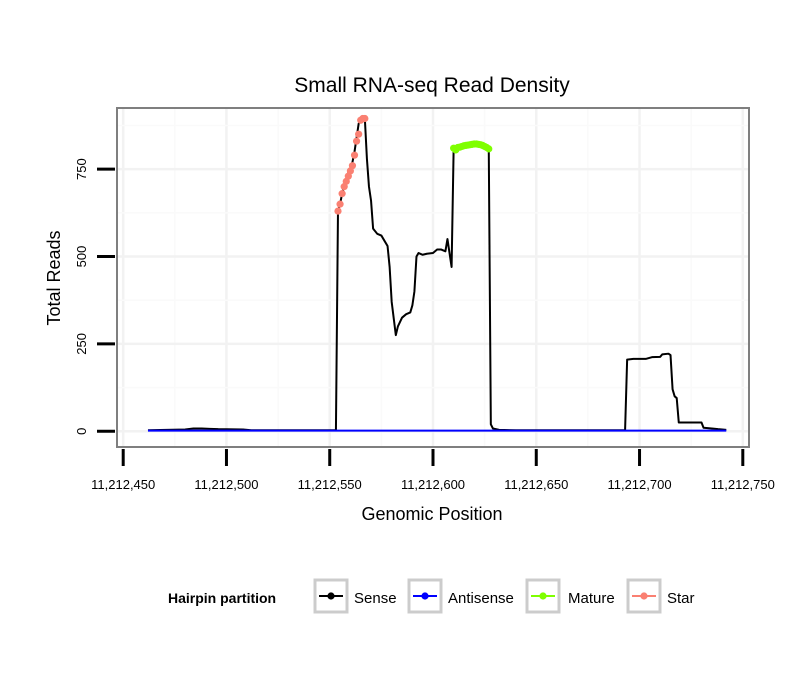  What do you see at coordinates (644, 596) in the screenshot?
I see `legend-marker-star` at bounding box center [644, 596].